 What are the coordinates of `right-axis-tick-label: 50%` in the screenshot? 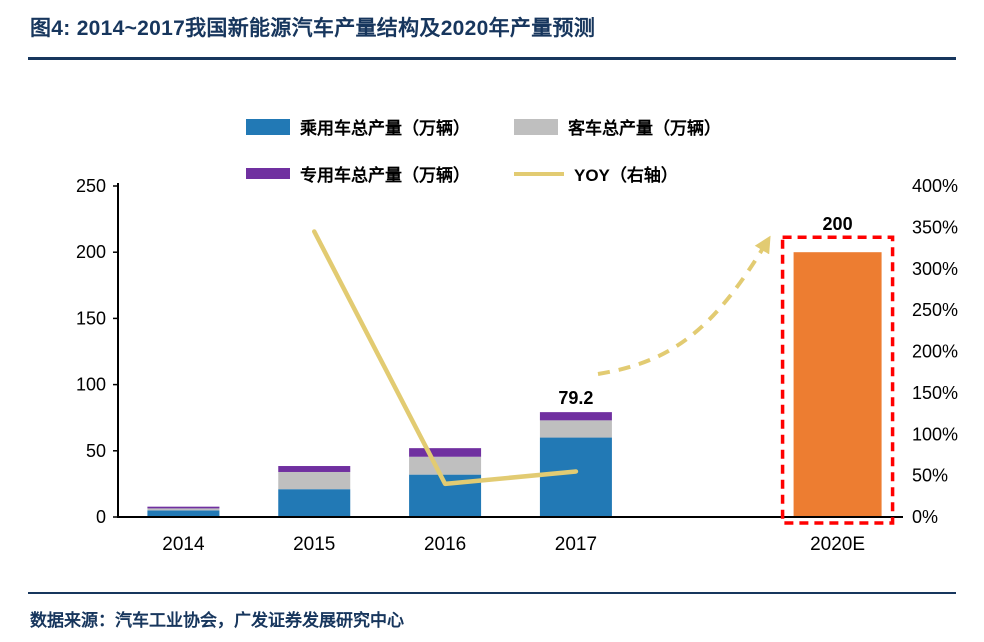 It's located at (930, 476).